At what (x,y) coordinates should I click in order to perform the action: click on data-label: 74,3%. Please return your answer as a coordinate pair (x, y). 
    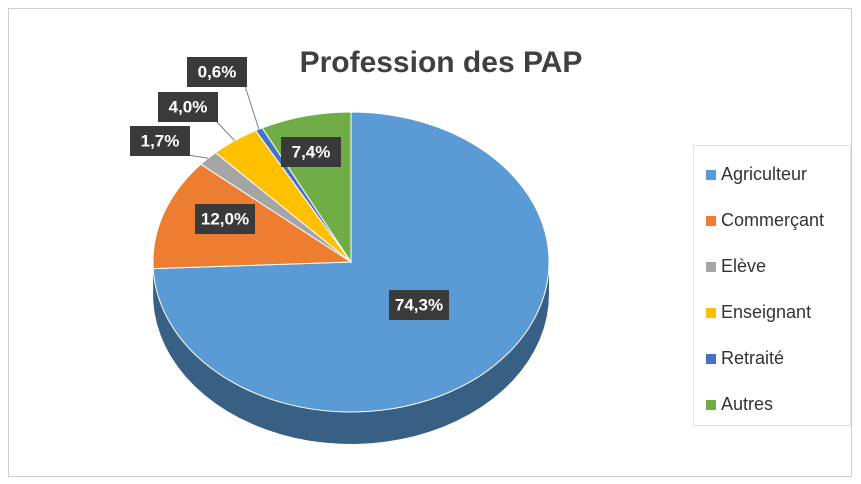
    Looking at the image, I should click on (419, 304).